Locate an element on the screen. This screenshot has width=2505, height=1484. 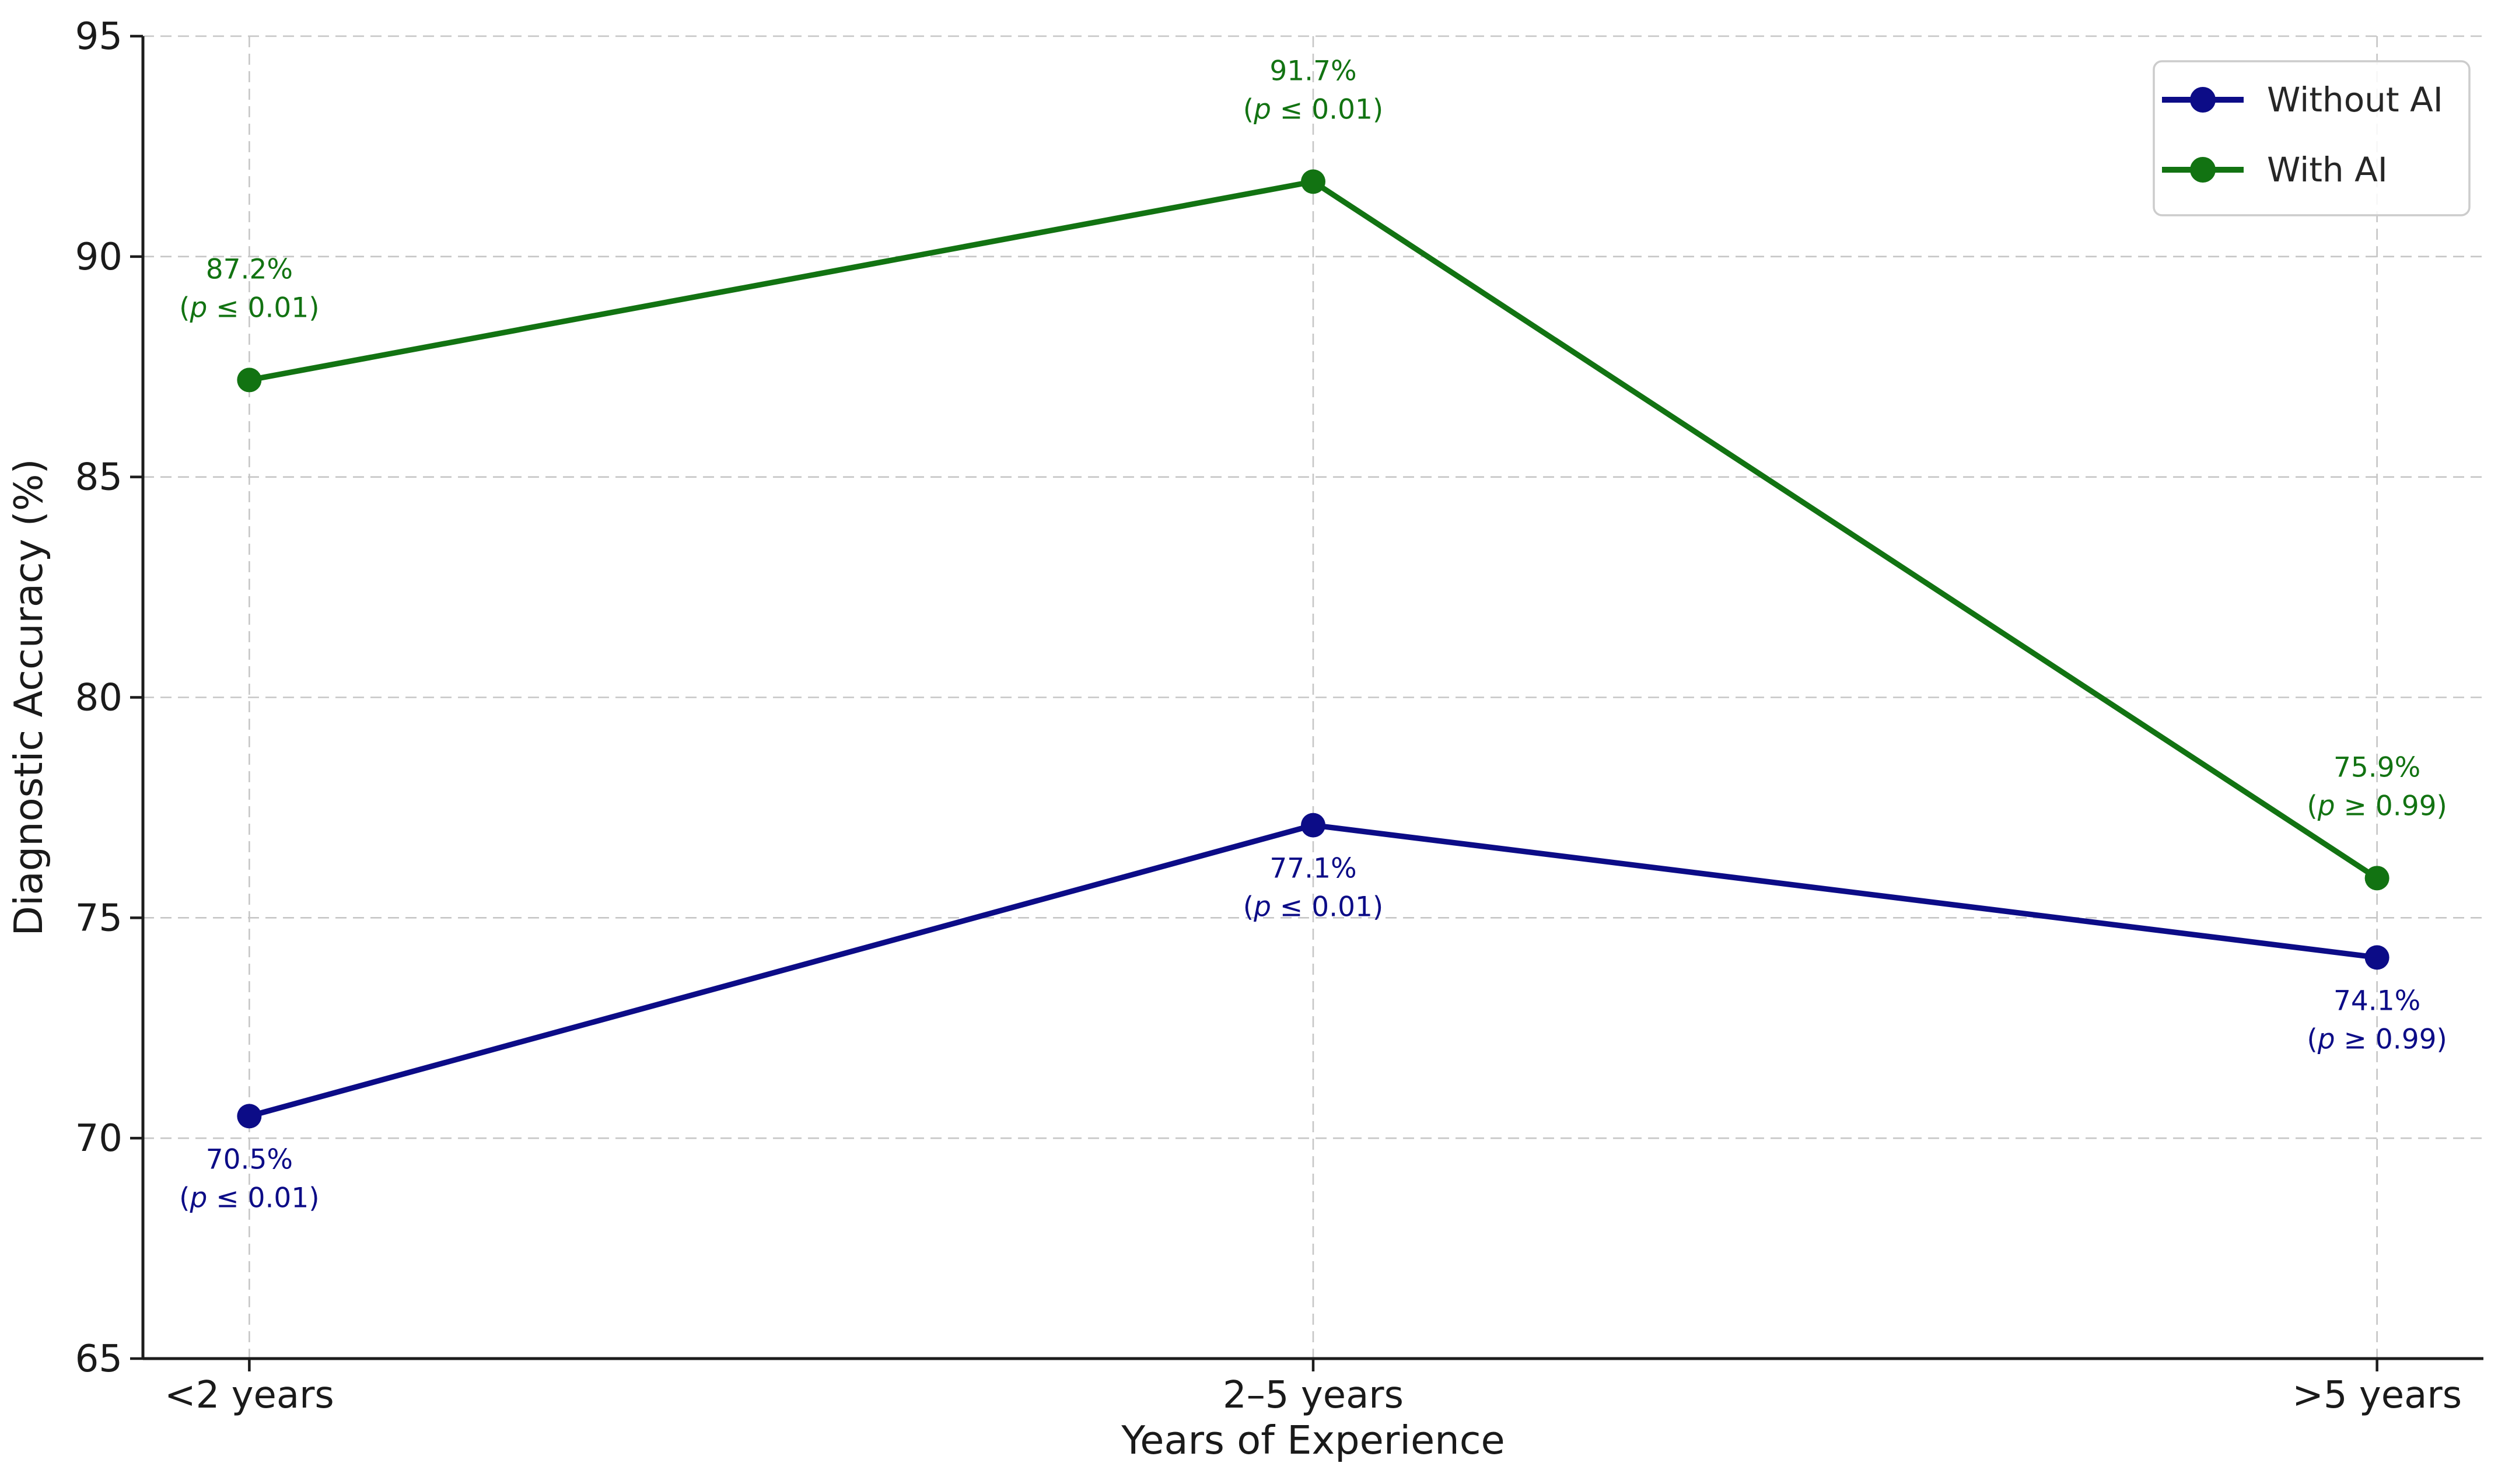
legend: Without AI With AI is located at coordinates (2312, 138).